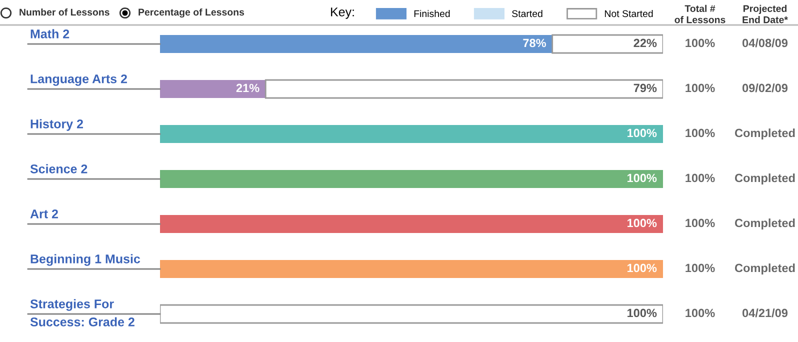 The height and width of the screenshot is (342, 798). Describe the element at coordinates (765, 313) in the screenshot. I see `text: 04/21/09` at that location.